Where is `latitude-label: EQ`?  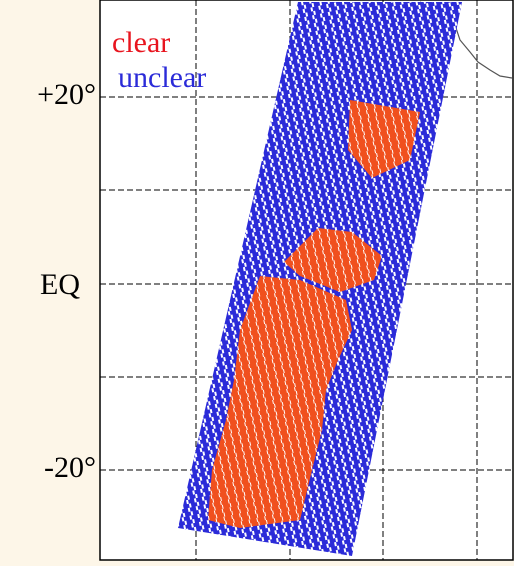 latitude-label: EQ is located at coordinates (60, 284).